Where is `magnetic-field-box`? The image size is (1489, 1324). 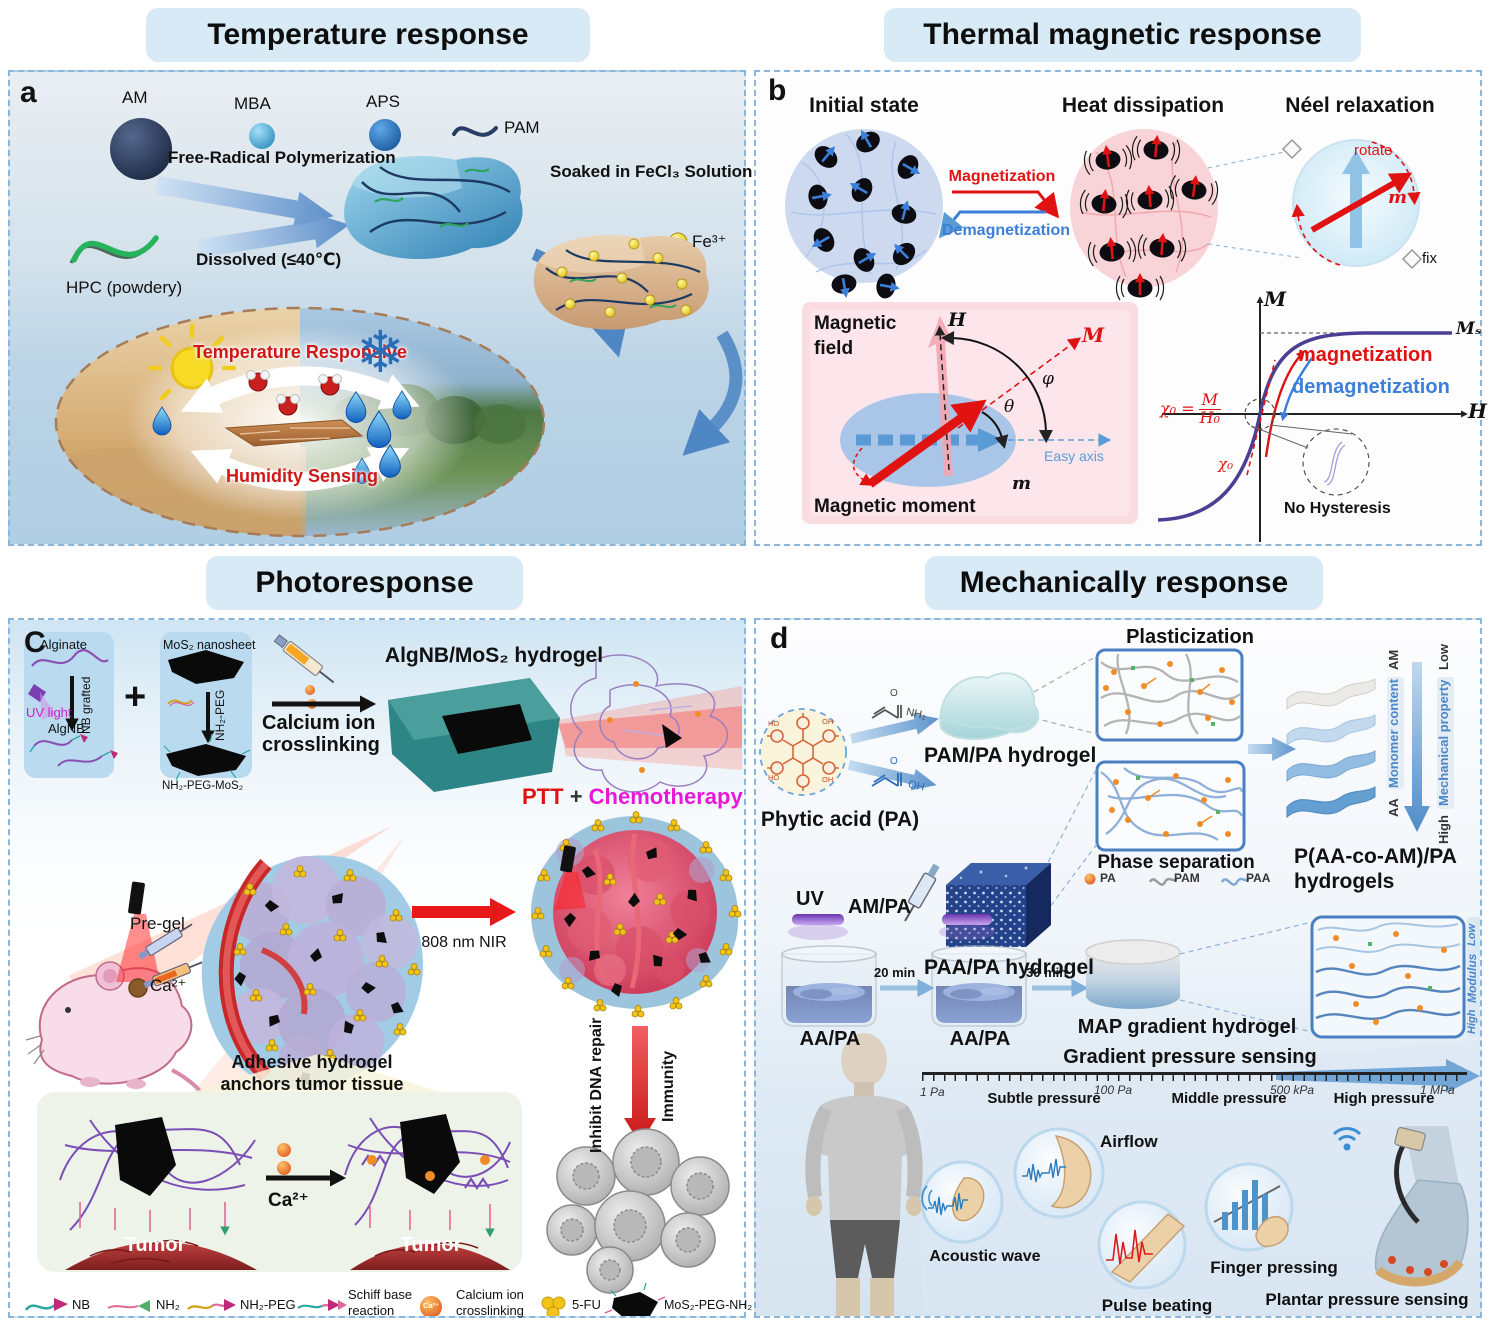 magnetic-field-box is located at coordinates (970, 413).